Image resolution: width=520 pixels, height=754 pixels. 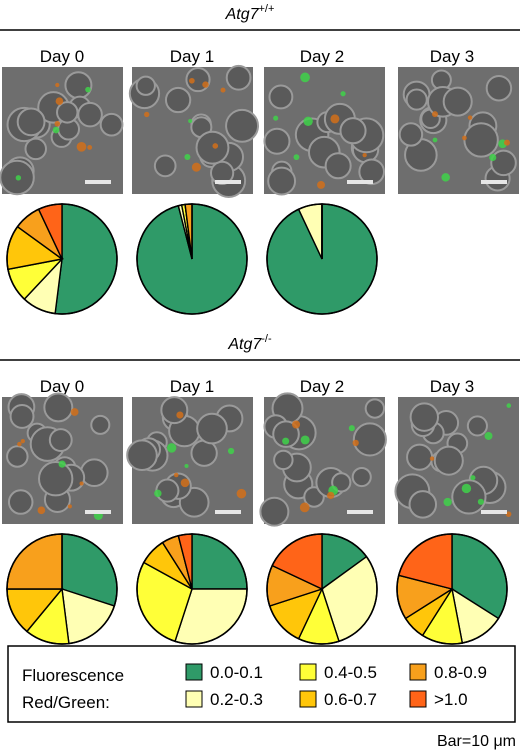 I want to click on legend-box, so click(x=261, y=684).